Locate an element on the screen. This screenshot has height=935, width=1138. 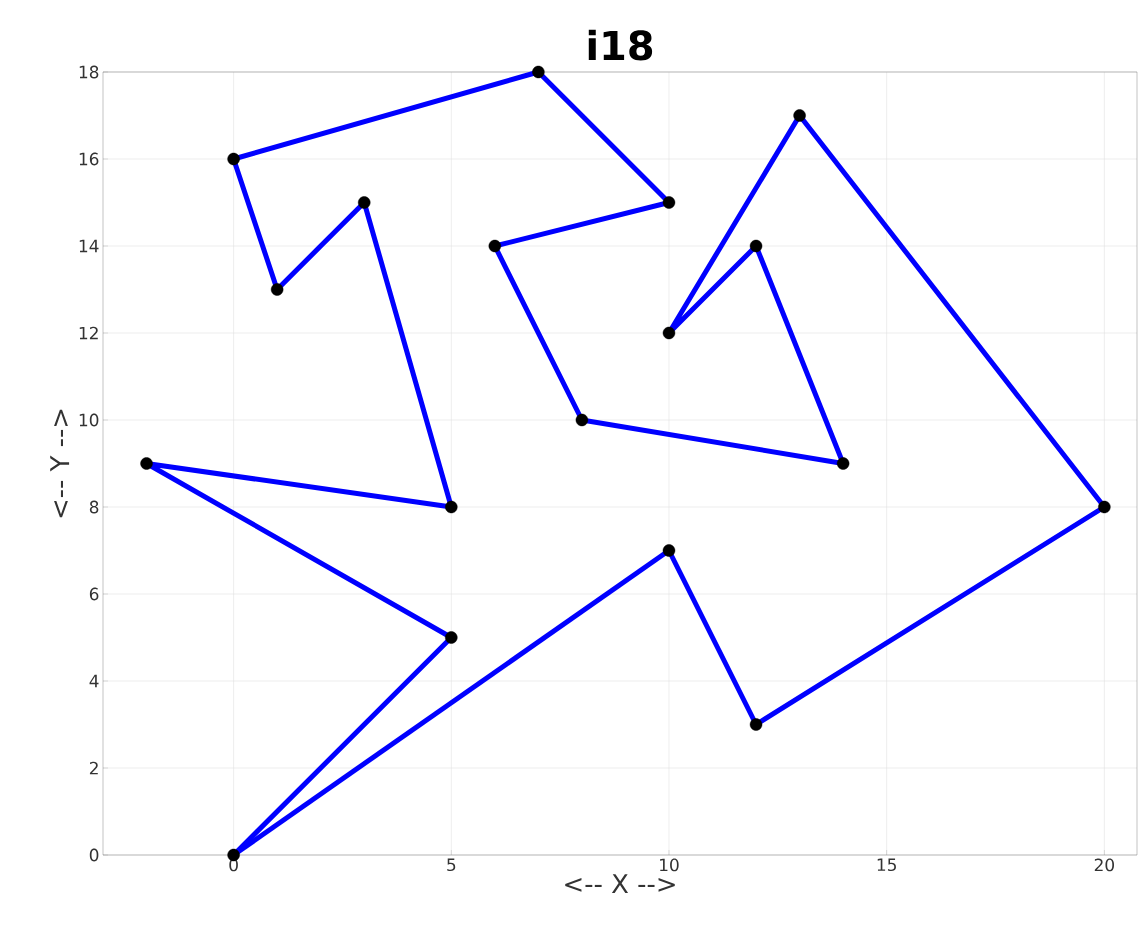
y-tick-label: 10 is located at coordinates (89, 420).